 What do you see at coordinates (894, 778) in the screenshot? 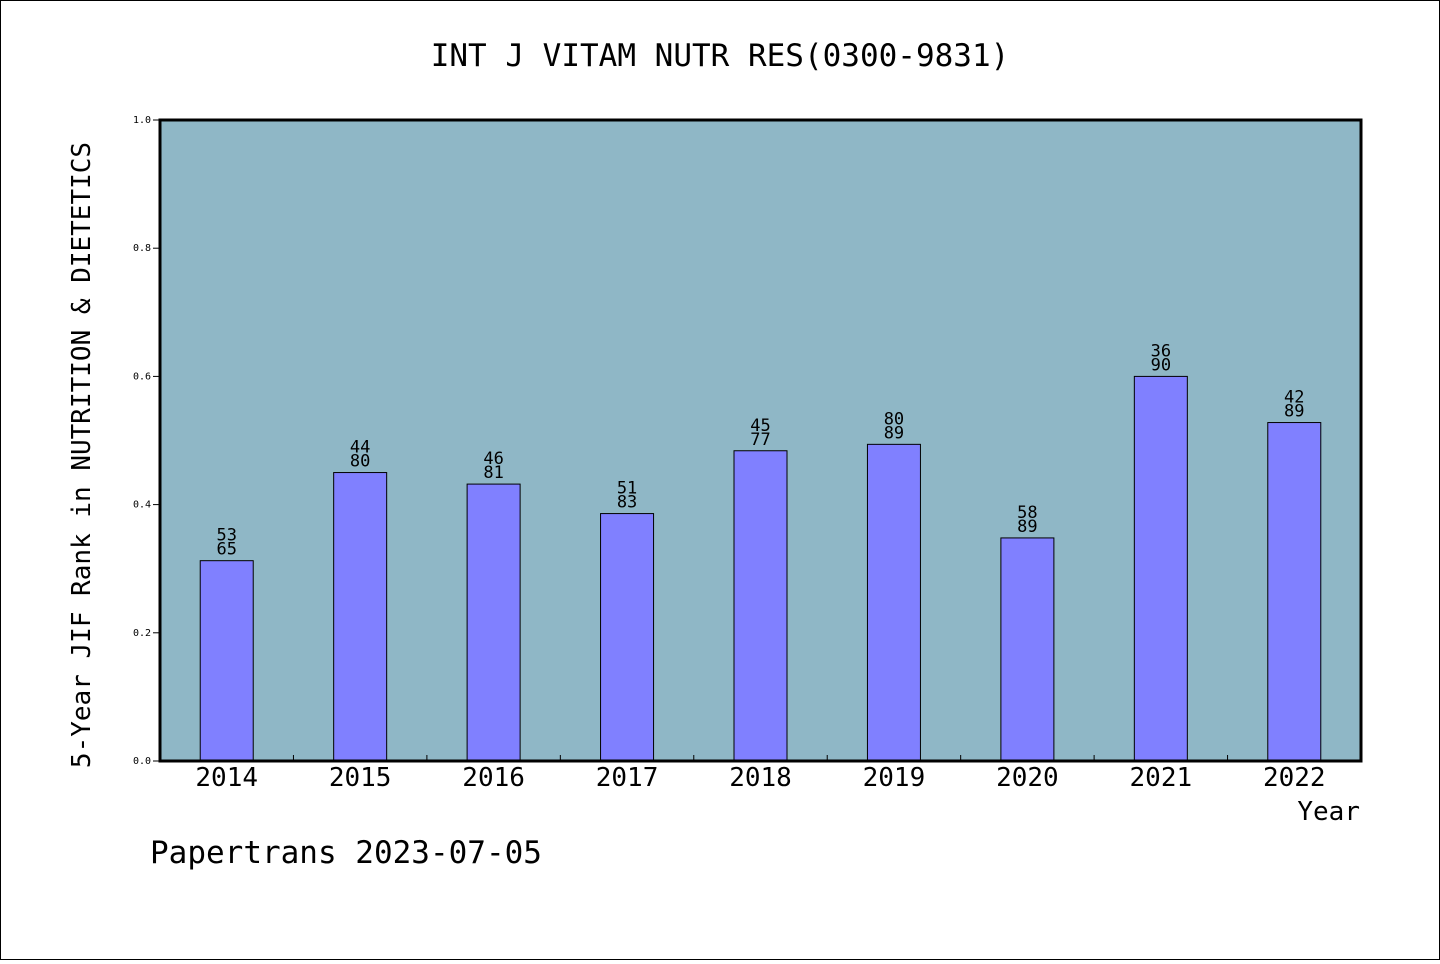
I see `x-tick-label: 2019` at bounding box center [894, 778].